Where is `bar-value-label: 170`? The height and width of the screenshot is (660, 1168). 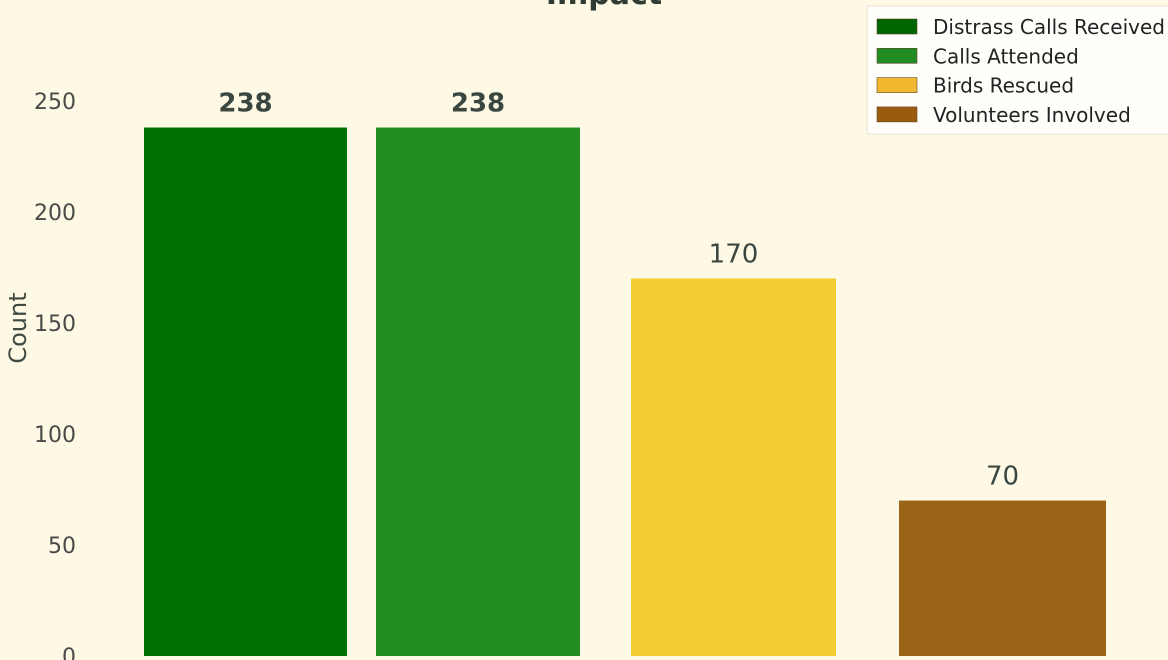 bar-value-label: 170 is located at coordinates (734, 255).